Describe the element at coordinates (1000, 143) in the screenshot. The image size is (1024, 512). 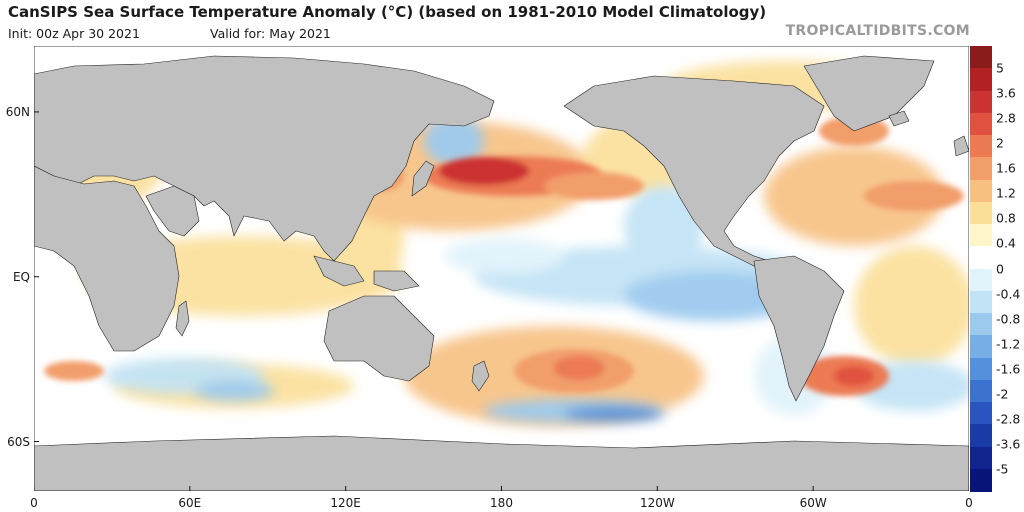
I see `colorbar-label: 2` at that location.